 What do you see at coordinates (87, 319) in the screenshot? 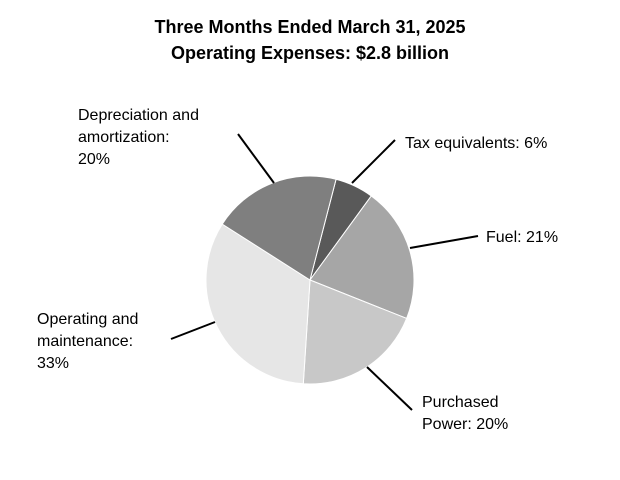
I see `slice-label: Operating and` at bounding box center [87, 319].